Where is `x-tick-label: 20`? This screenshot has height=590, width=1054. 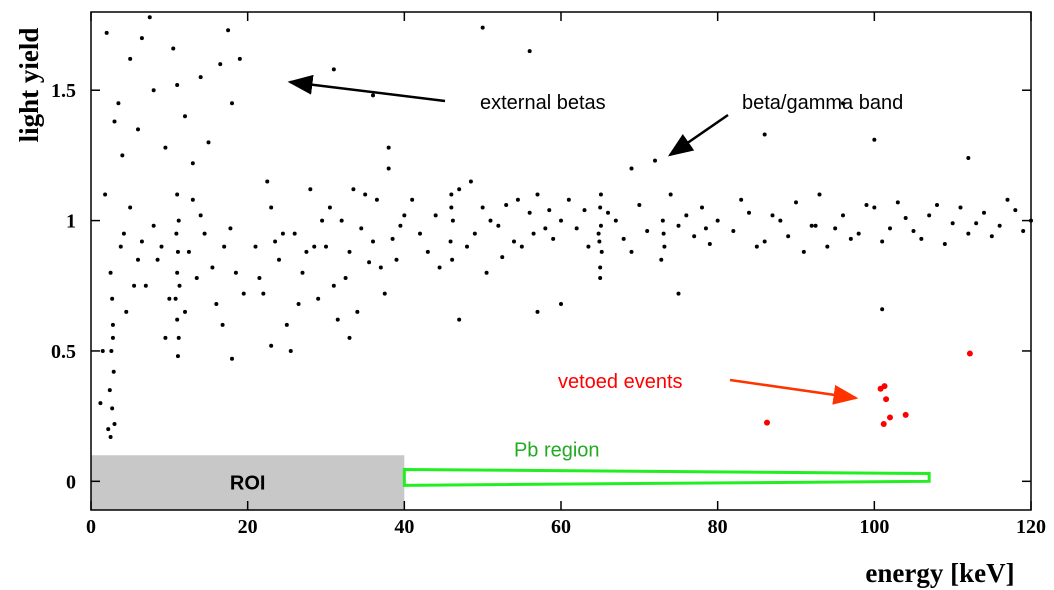
x-tick-label: 20 is located at coordinates (248, 527).